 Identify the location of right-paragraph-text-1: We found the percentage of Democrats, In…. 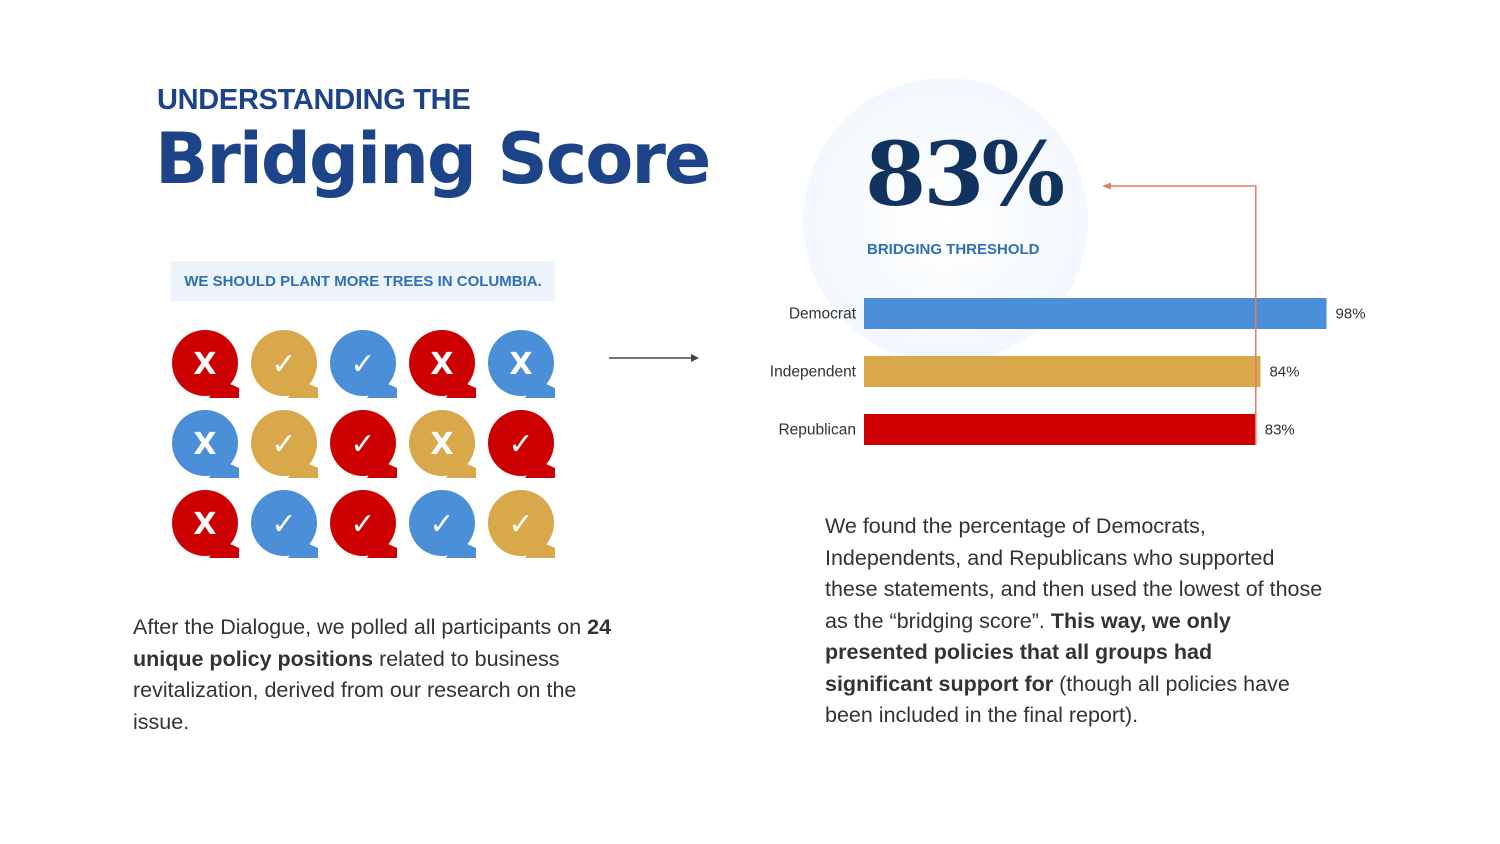
(1074, 573).